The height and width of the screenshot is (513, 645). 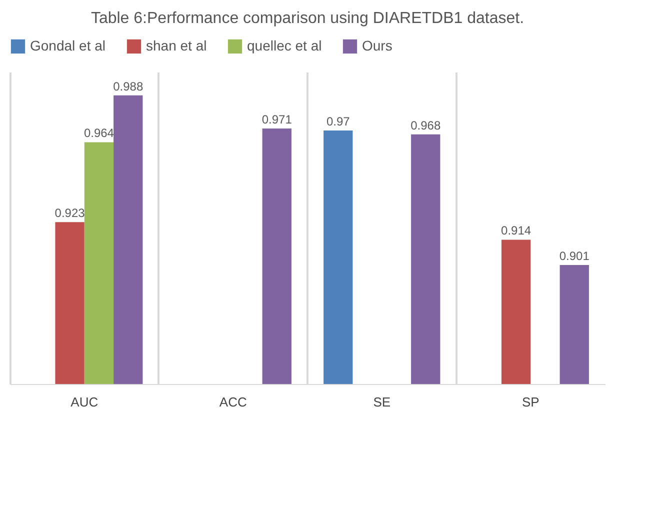 I want to click on legend-label: Ours, so click(x=377, y=45).